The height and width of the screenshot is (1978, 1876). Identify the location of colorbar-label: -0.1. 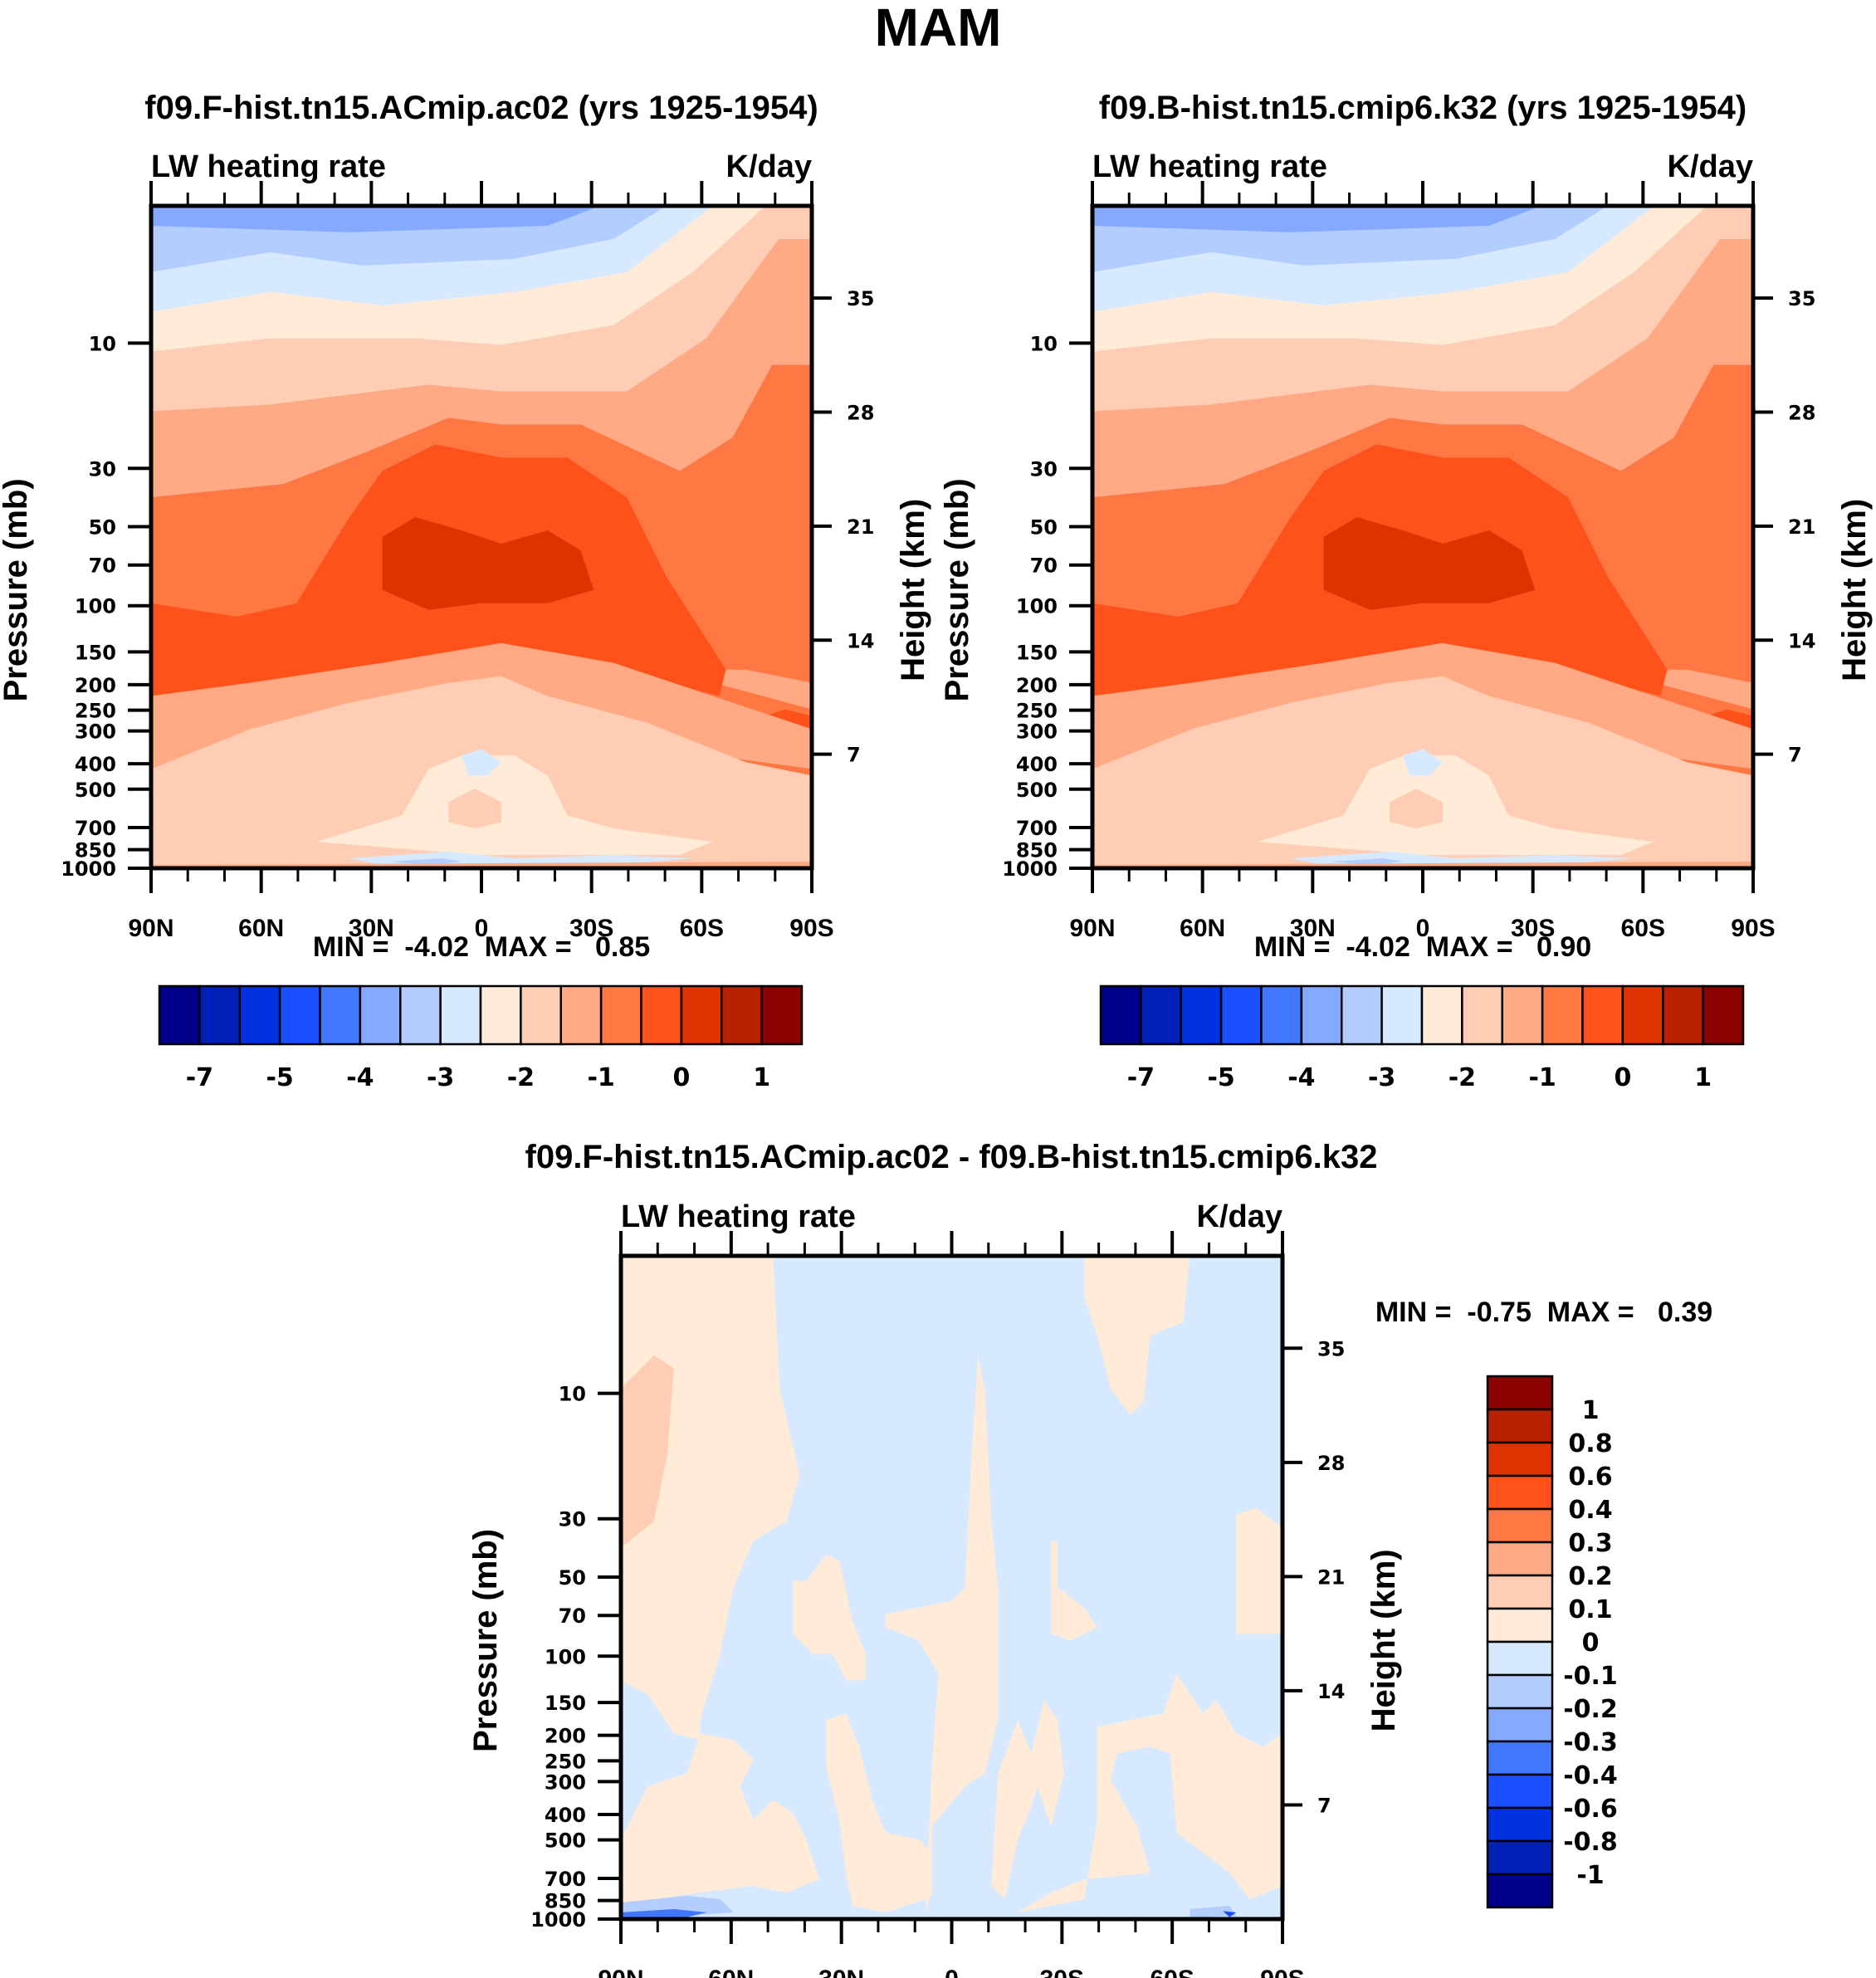
(1591, 1677).